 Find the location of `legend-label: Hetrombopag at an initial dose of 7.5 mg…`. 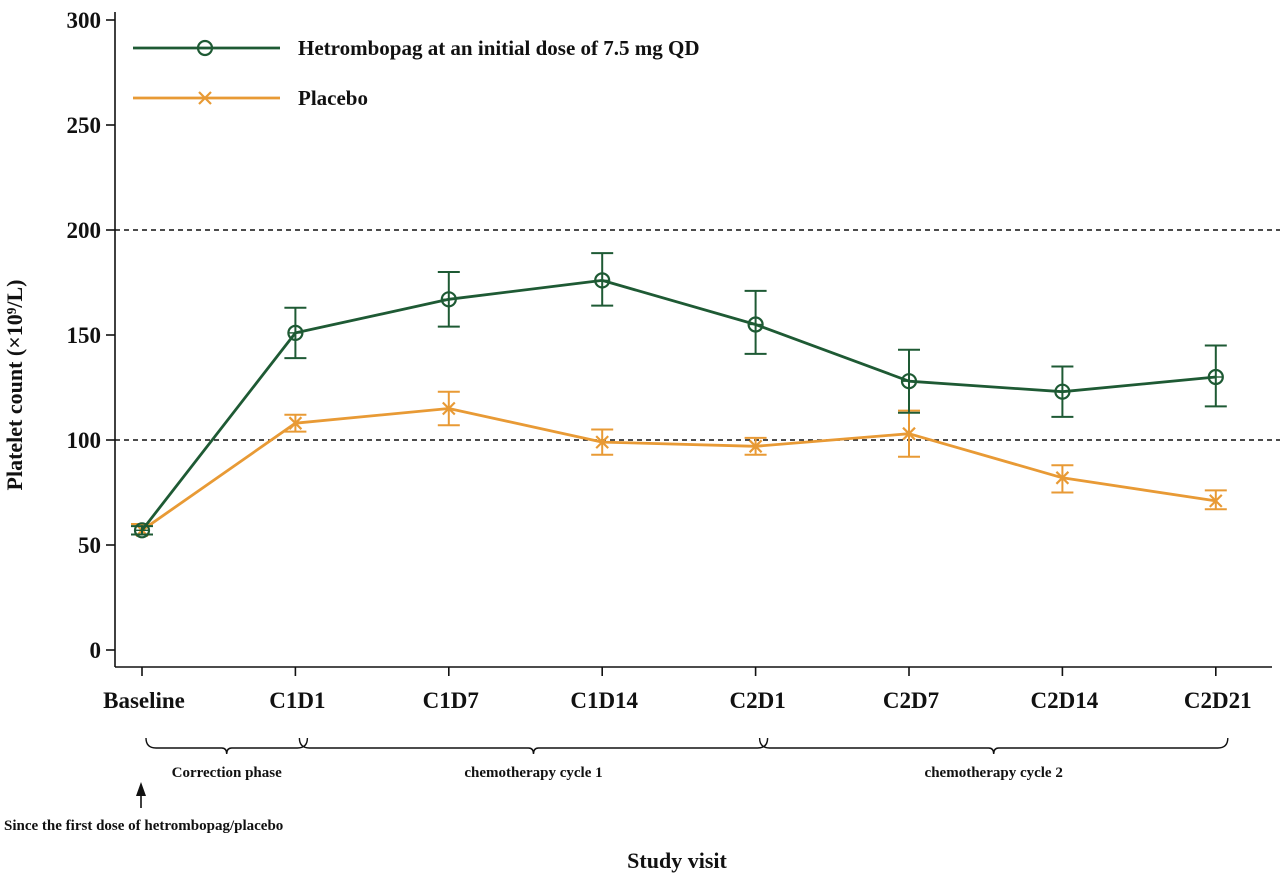

legend-label: Hetrombopag at an initial dose of 7.5 mg… is located at coordinates (499, 48).